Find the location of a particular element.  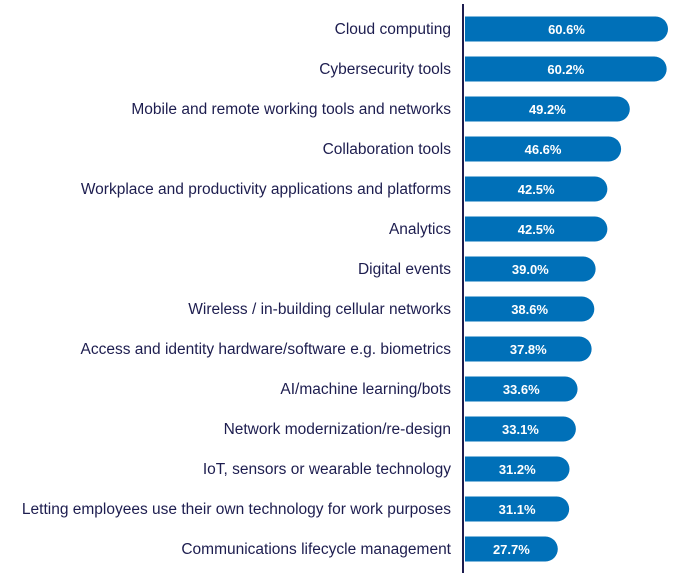

value-label: 31.2% is located at coordinates (517, 469).